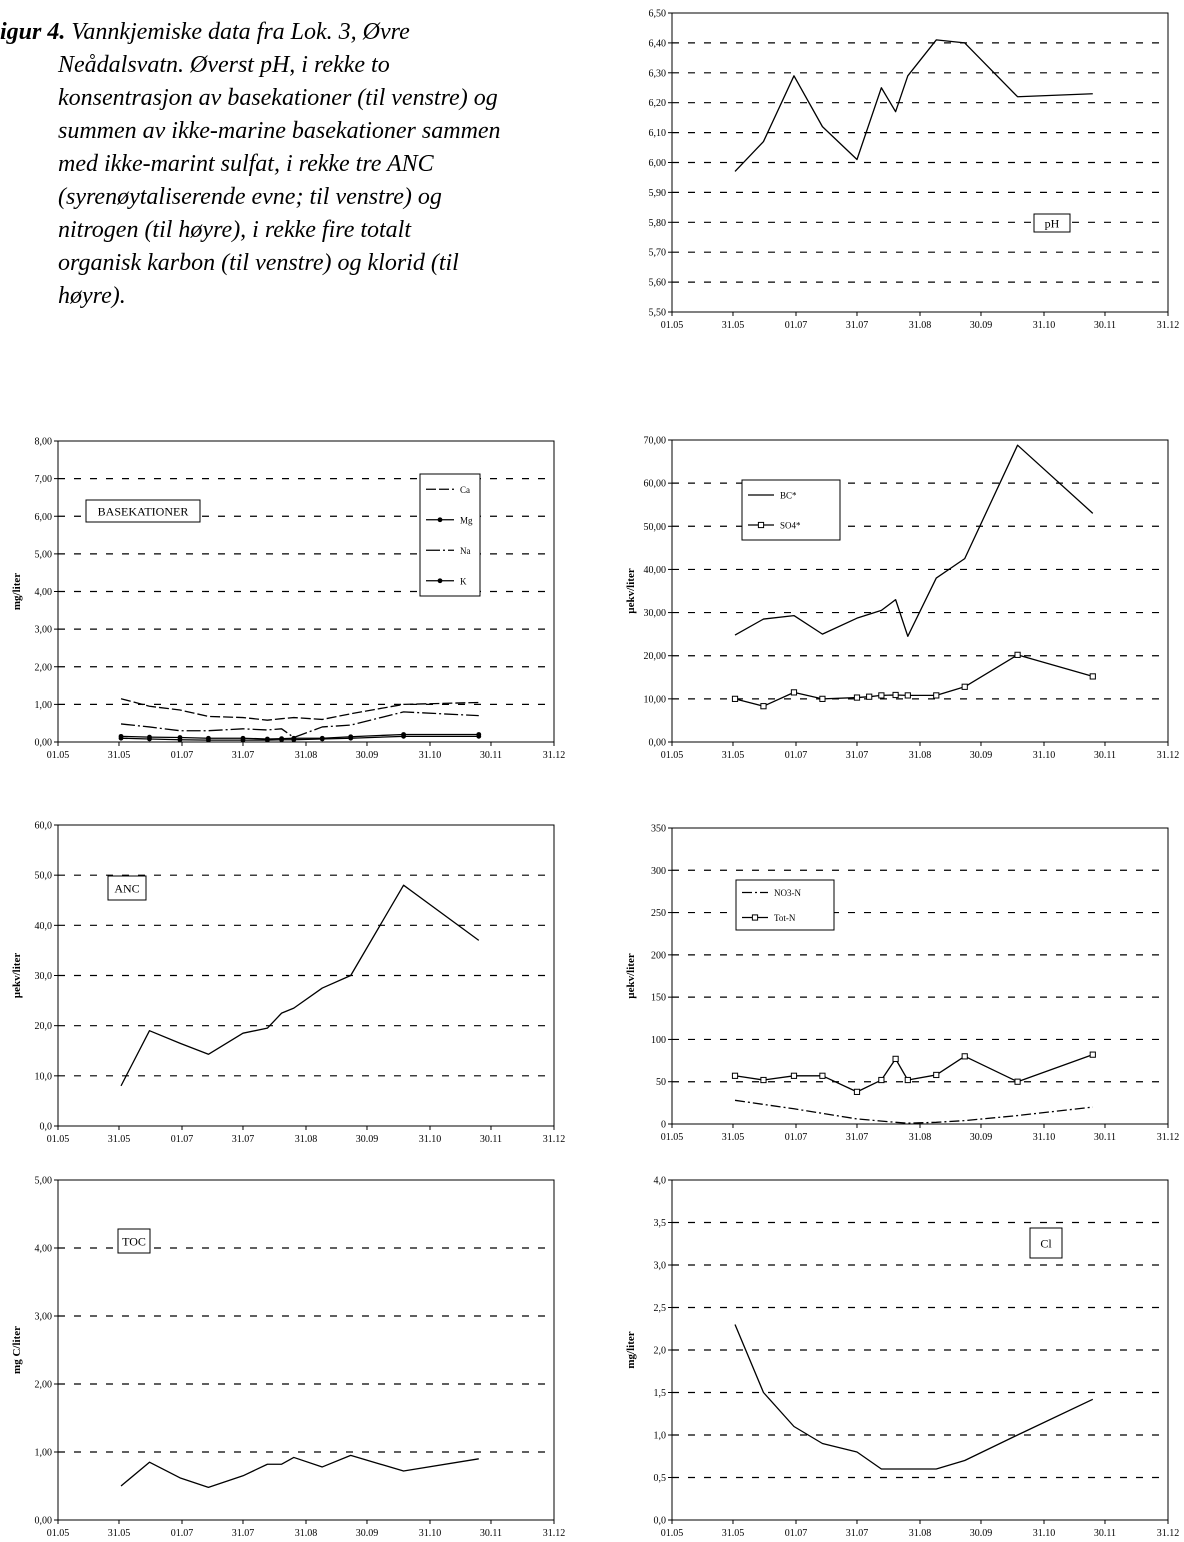 The image size is (1184, 1542). Describe the element at coordinates (44, 926) in the screenshot. I see `y-tick-label: 40,0` at that location.